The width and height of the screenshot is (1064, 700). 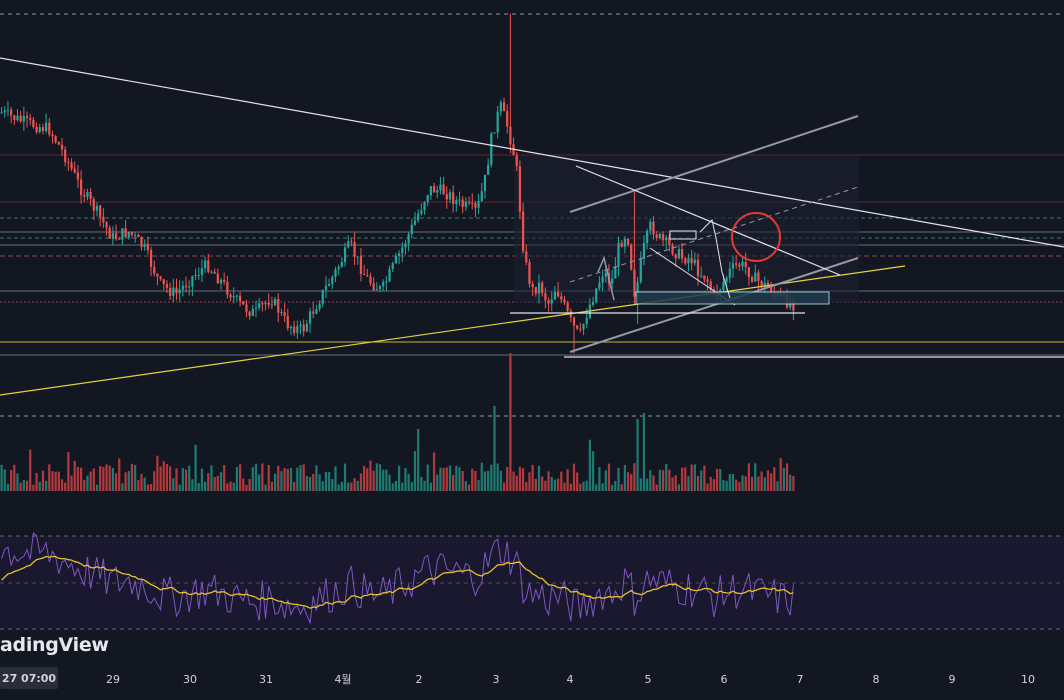 I want to click on channel-mid-line, so click(x=714, y=234).